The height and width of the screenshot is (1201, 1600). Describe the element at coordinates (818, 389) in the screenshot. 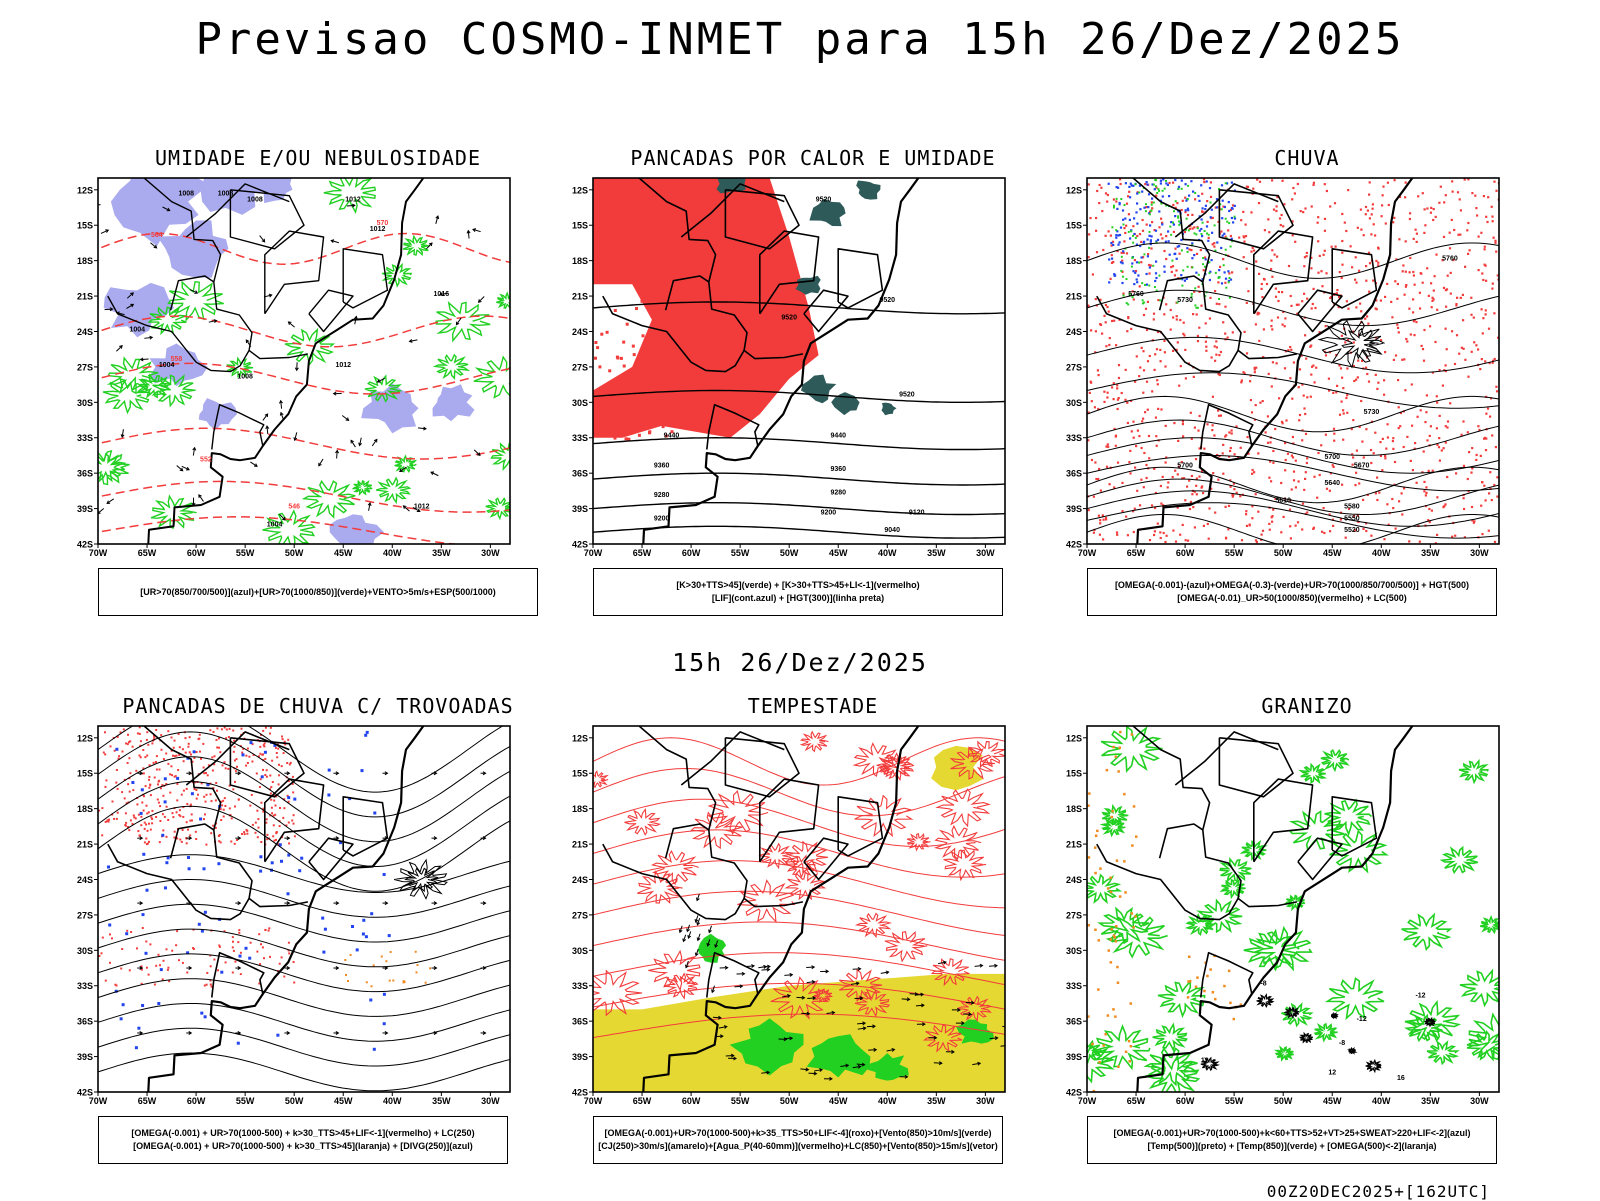

I see `instability-area-teal` at that location.